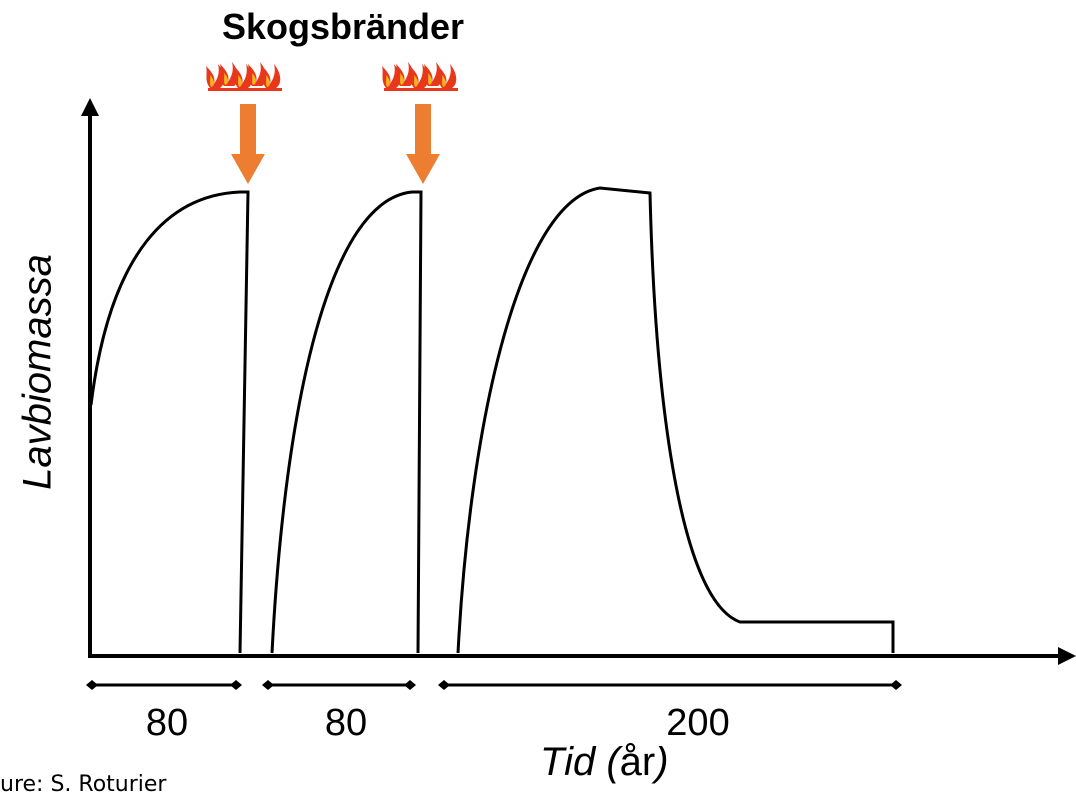 Image resolution: width=1076 pixels, height=806 pixels. Describe the element at coordinates (607, 762) in the screenshot. I see `x-axis-label-open-paren: (` at that location.